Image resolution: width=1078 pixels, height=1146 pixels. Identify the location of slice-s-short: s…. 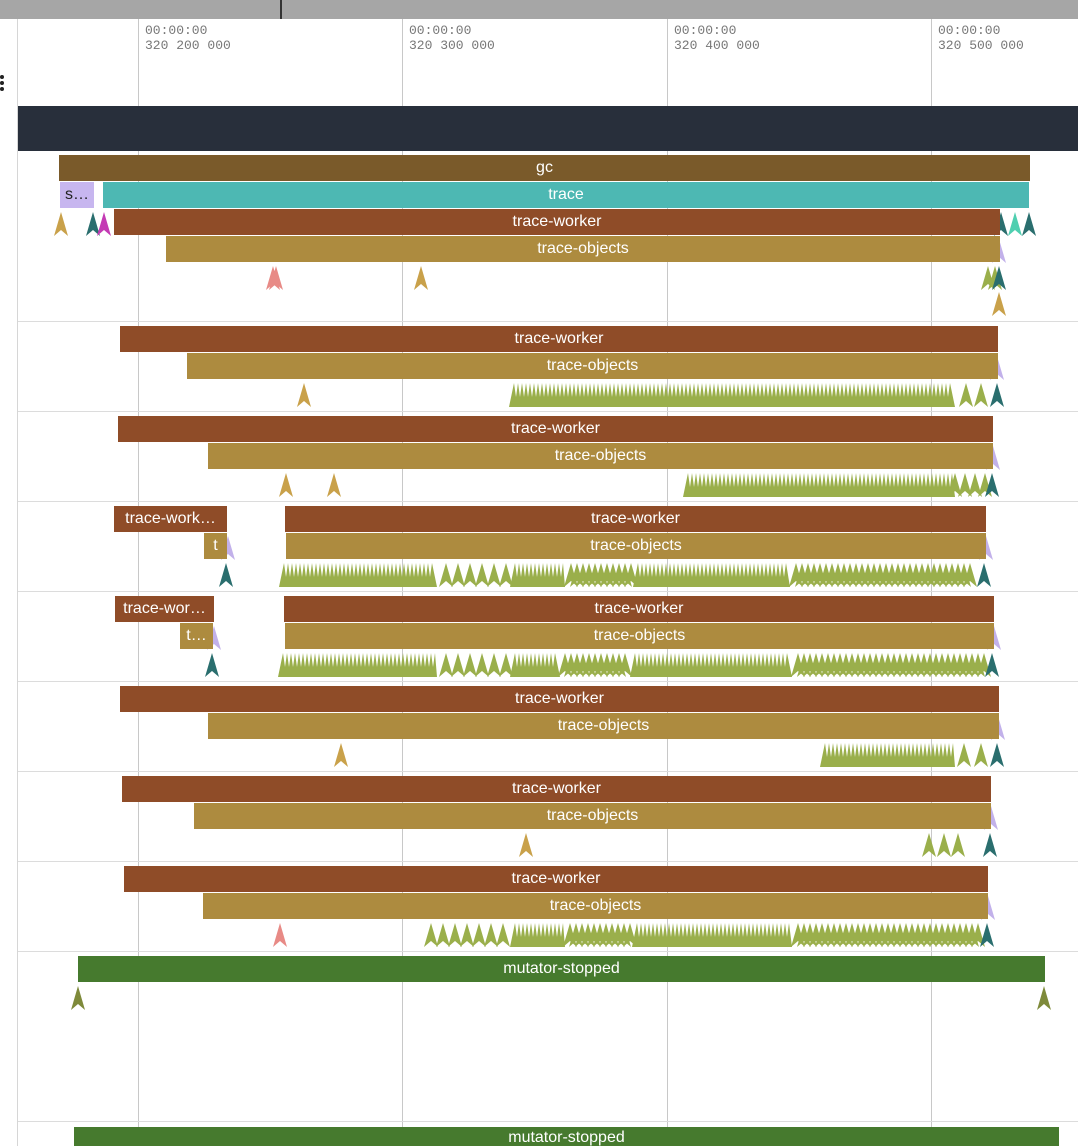
(77, 195).